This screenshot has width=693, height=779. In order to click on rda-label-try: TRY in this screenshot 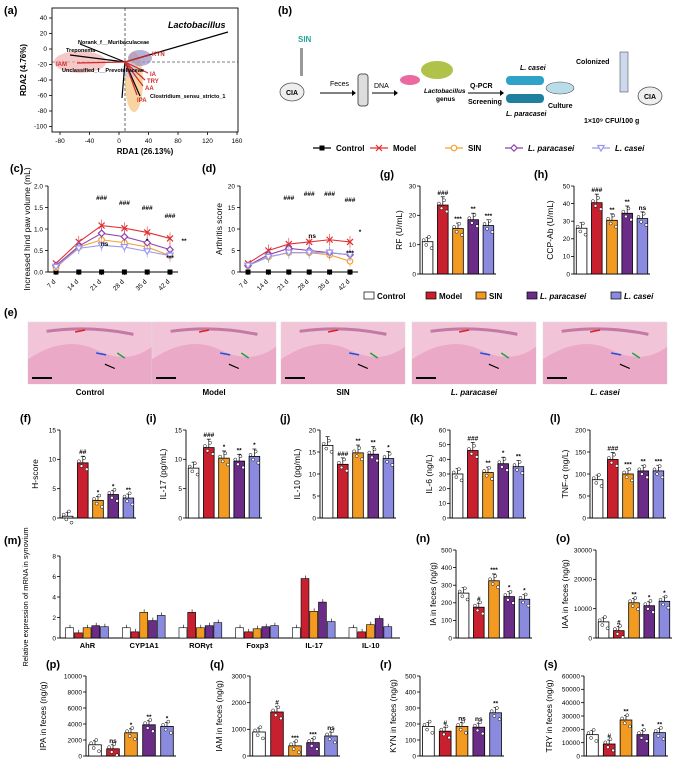, I will do `click(153, 82)`.